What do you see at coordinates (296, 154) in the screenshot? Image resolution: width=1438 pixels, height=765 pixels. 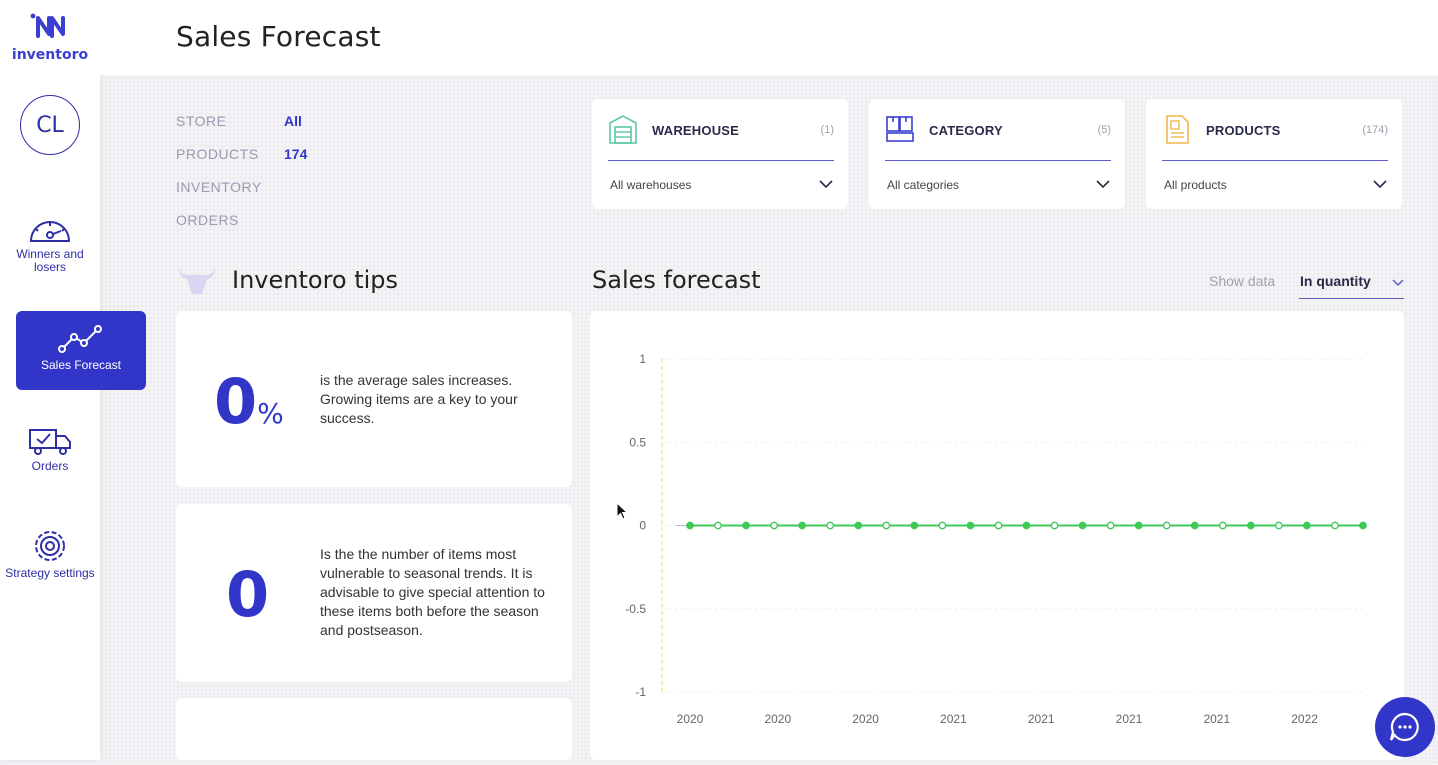 I see `summary-value-products: 174` at bounding box center [296, 154].